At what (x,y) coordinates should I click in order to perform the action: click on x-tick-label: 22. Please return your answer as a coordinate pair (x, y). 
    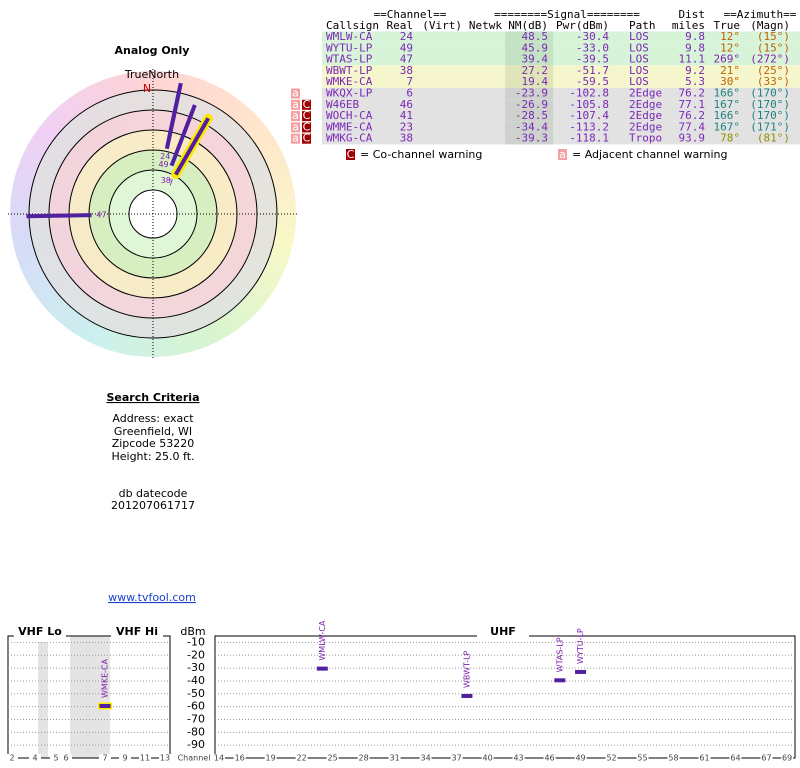
    Looking at the image, I should click on (302, 758).